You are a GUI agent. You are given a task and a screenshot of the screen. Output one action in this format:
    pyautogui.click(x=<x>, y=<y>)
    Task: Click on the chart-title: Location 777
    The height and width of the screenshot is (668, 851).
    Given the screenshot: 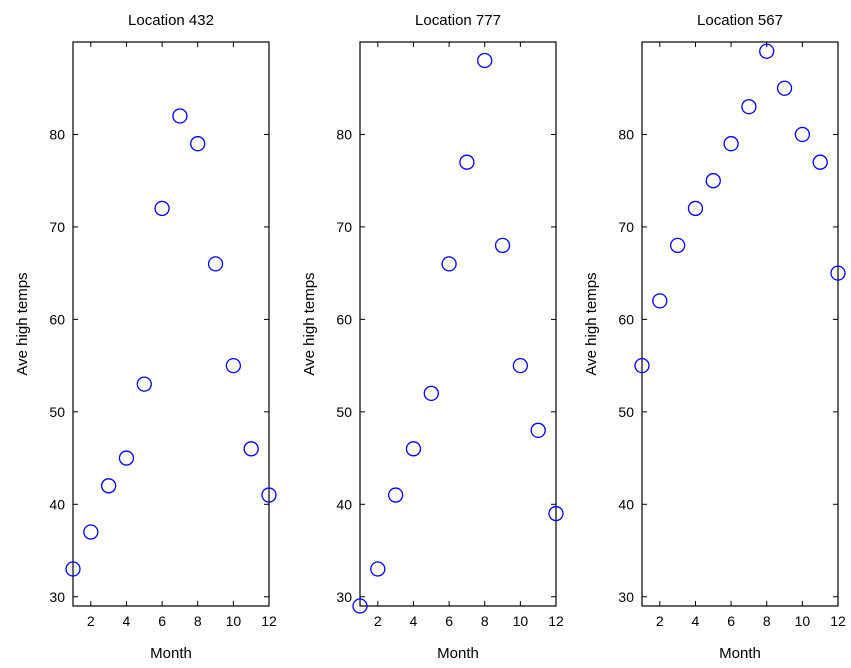 What is the action you would take?
    pyautogui.click(x=458, y=20)
    